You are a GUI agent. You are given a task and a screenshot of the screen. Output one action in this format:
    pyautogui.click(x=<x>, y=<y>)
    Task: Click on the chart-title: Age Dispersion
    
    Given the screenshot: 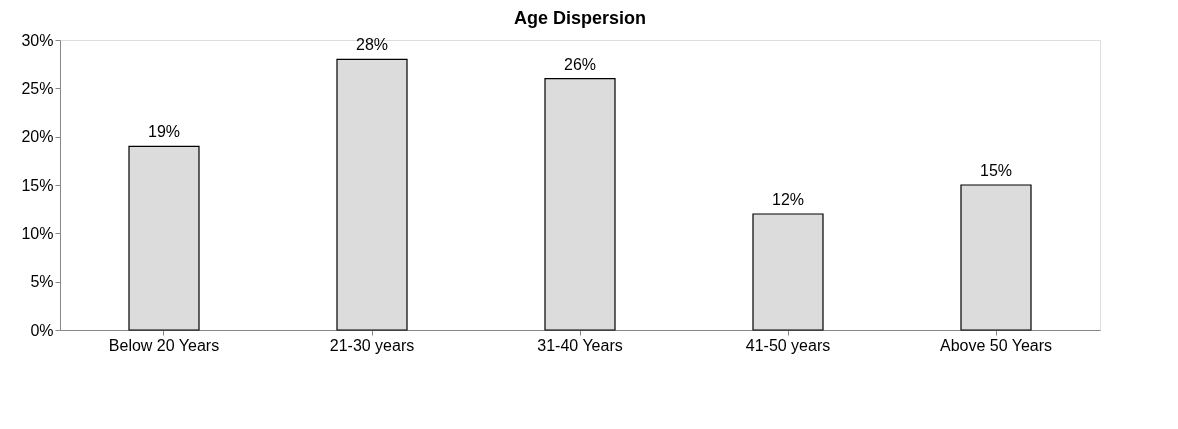 What is the action you would take?
    pyautogui.click(x=580, y=18)
    